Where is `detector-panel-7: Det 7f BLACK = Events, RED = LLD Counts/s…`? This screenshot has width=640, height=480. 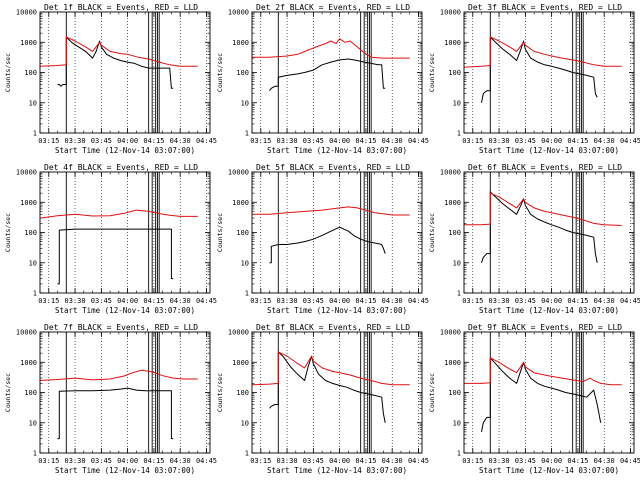
detector-panel-7: Det 7f BLACK = Events, RED = LLD Counts/s… is located at coordinates (110, 399).